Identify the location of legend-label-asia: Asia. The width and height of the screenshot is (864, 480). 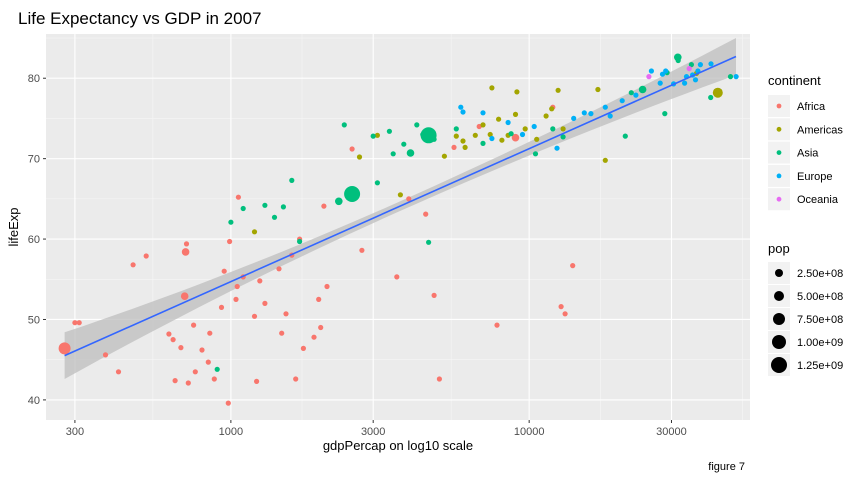
(808, 154).